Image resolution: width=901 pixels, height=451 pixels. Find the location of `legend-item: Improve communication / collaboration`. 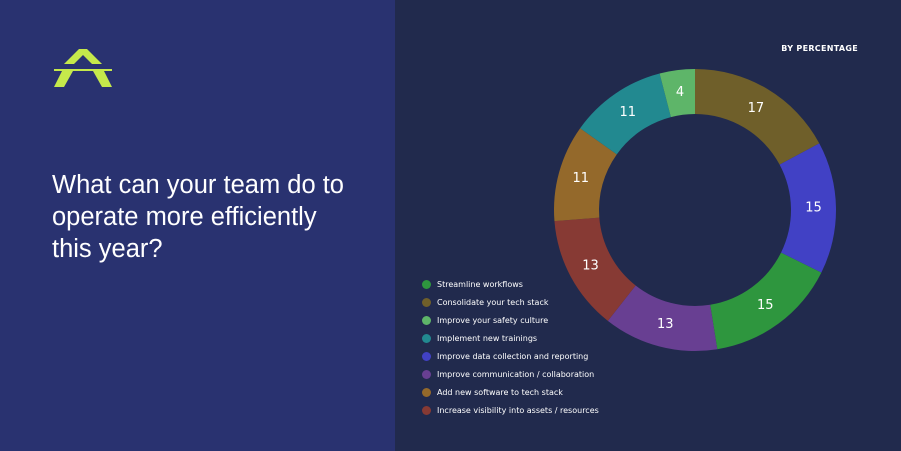

legend-item: Improve communication / collaboration is located at coordinates (510, 374).